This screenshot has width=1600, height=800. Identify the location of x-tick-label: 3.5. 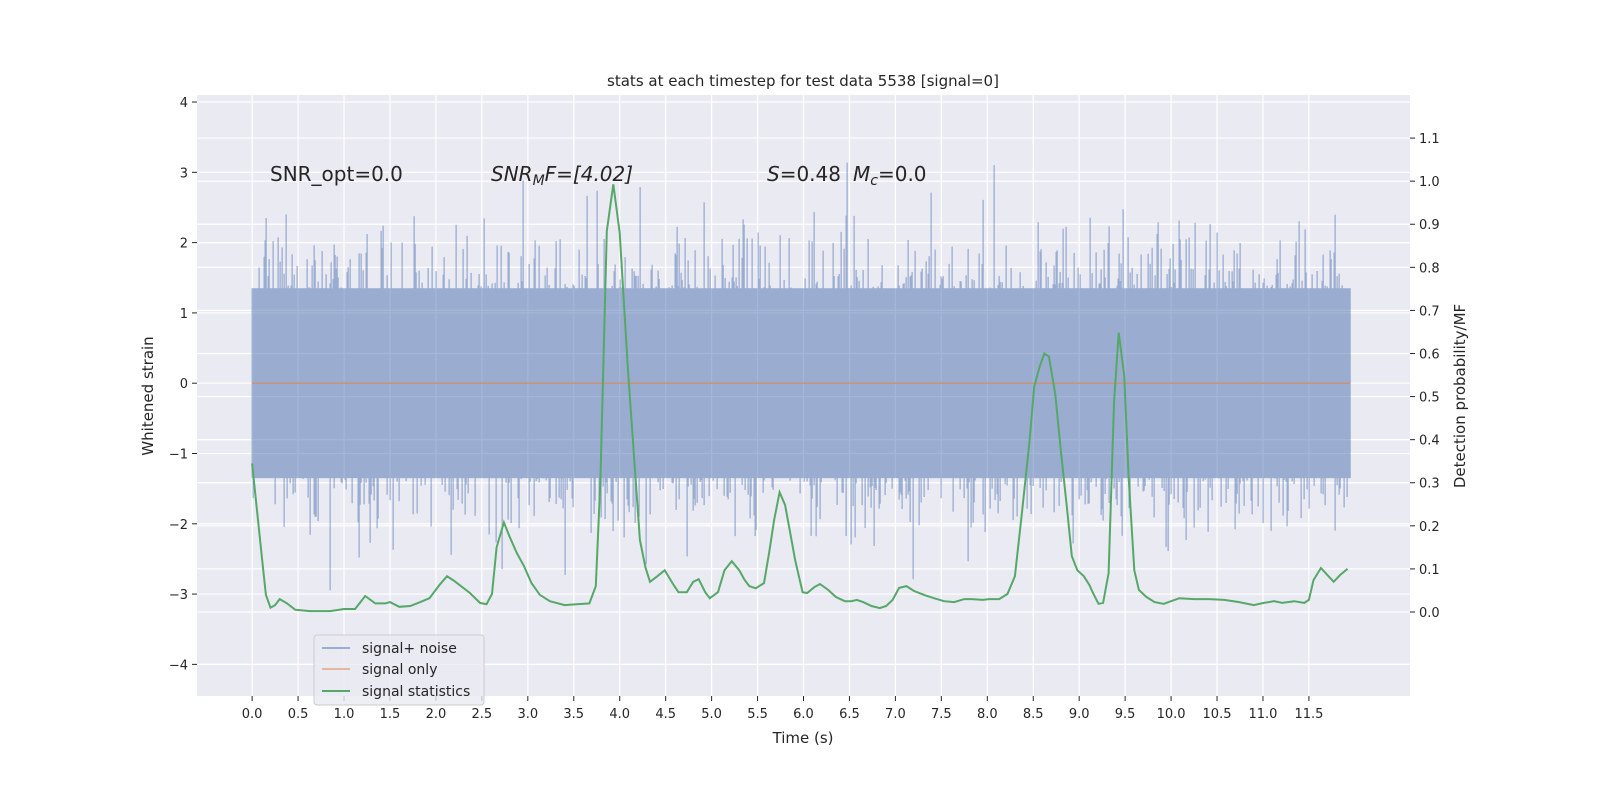
(573, 714).